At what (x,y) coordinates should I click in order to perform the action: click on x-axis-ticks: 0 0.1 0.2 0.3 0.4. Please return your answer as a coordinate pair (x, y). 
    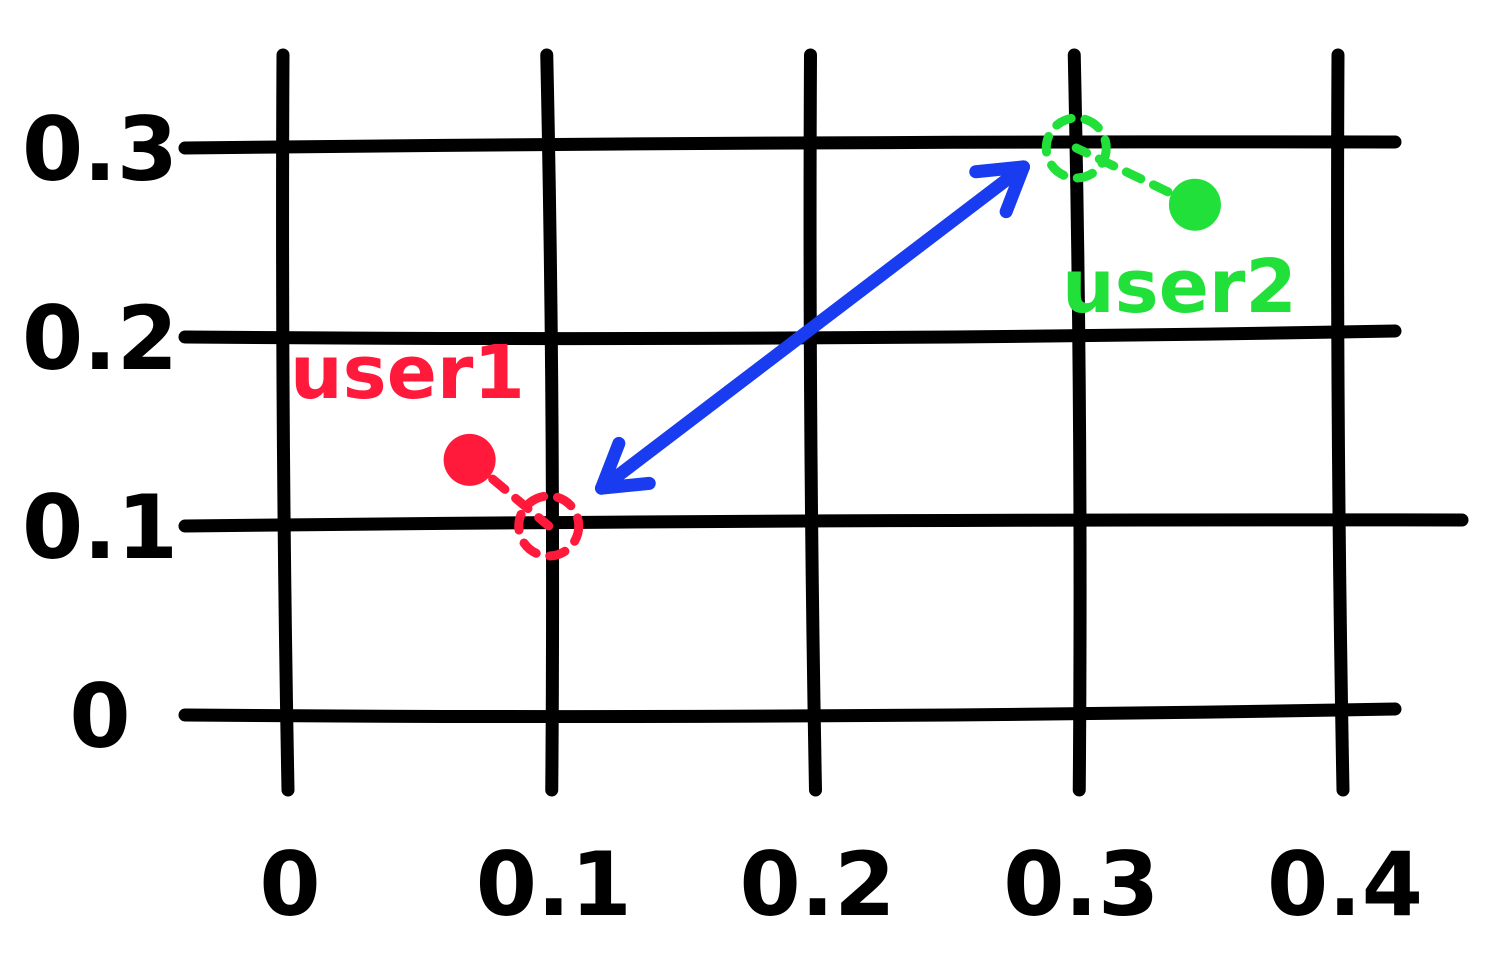
    Looking at the image, I should click on (841, 884).